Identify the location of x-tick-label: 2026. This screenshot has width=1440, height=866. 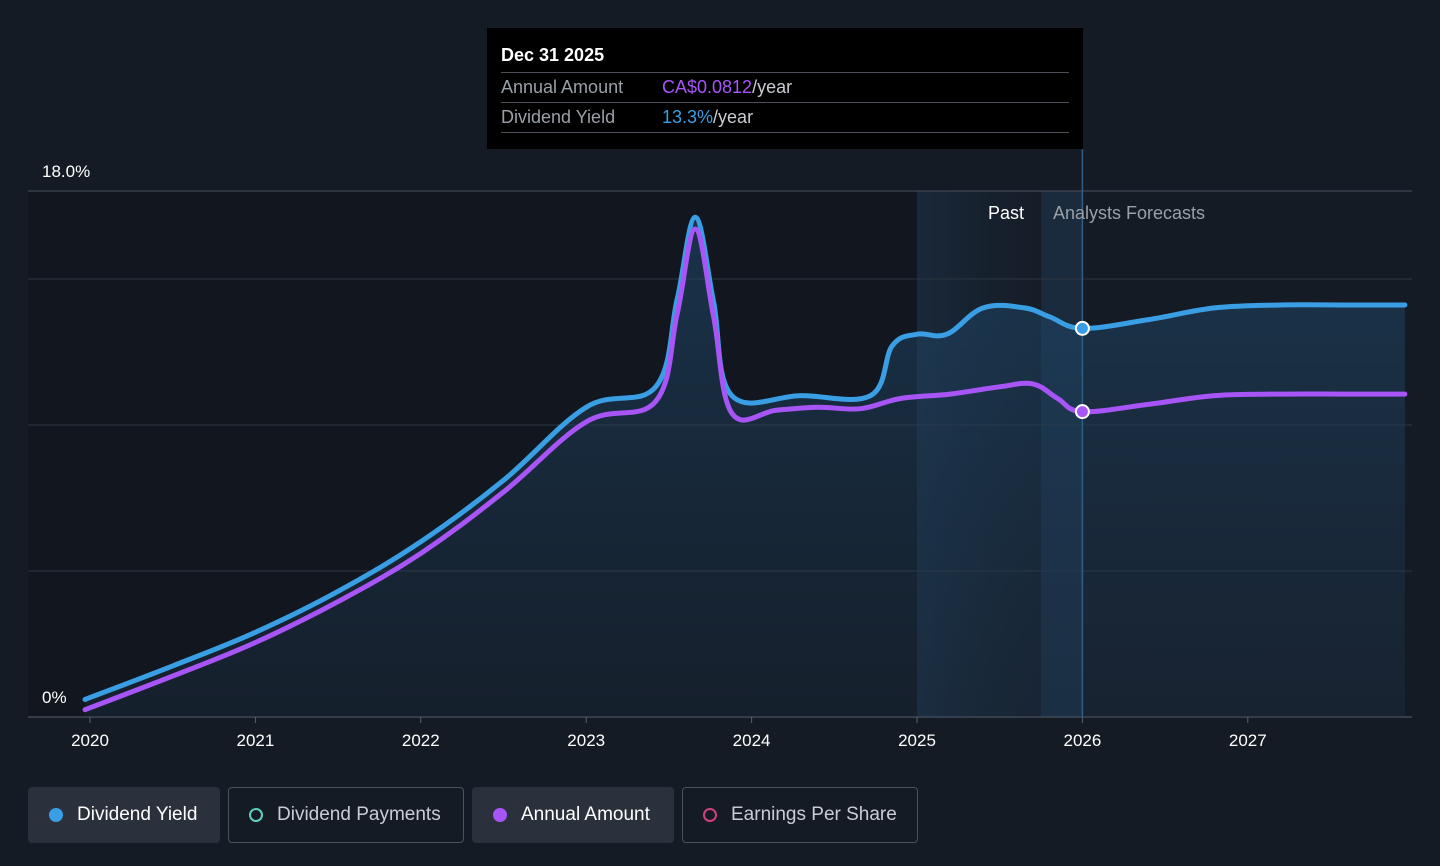
(1082, 740).